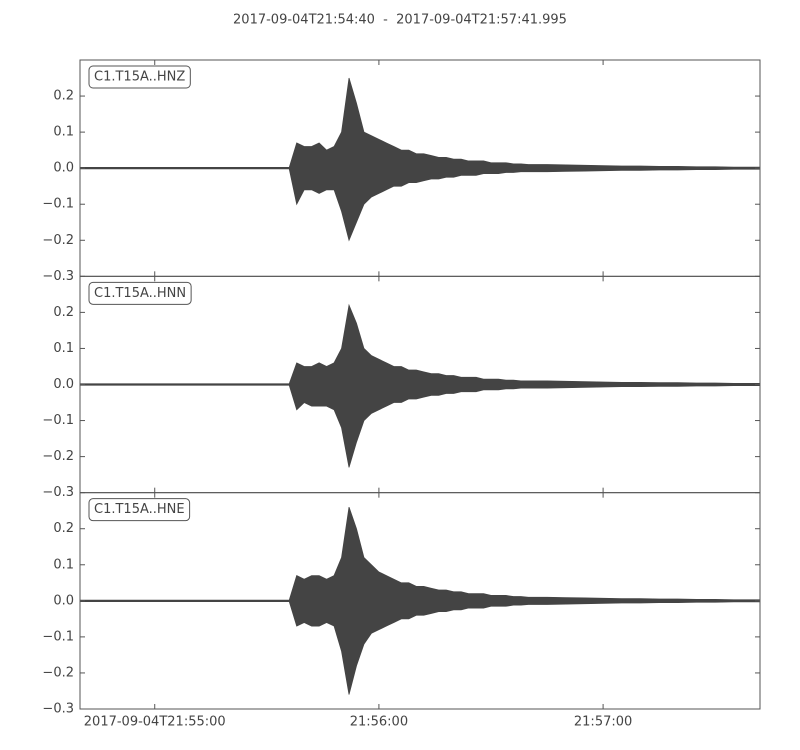 The height and width of the screenshot is (750, 800). What do you see at coordinates (379, 722) in the screenshot?
I see `x-tick-label: 21:56:00` at bounding box center [379, 722].